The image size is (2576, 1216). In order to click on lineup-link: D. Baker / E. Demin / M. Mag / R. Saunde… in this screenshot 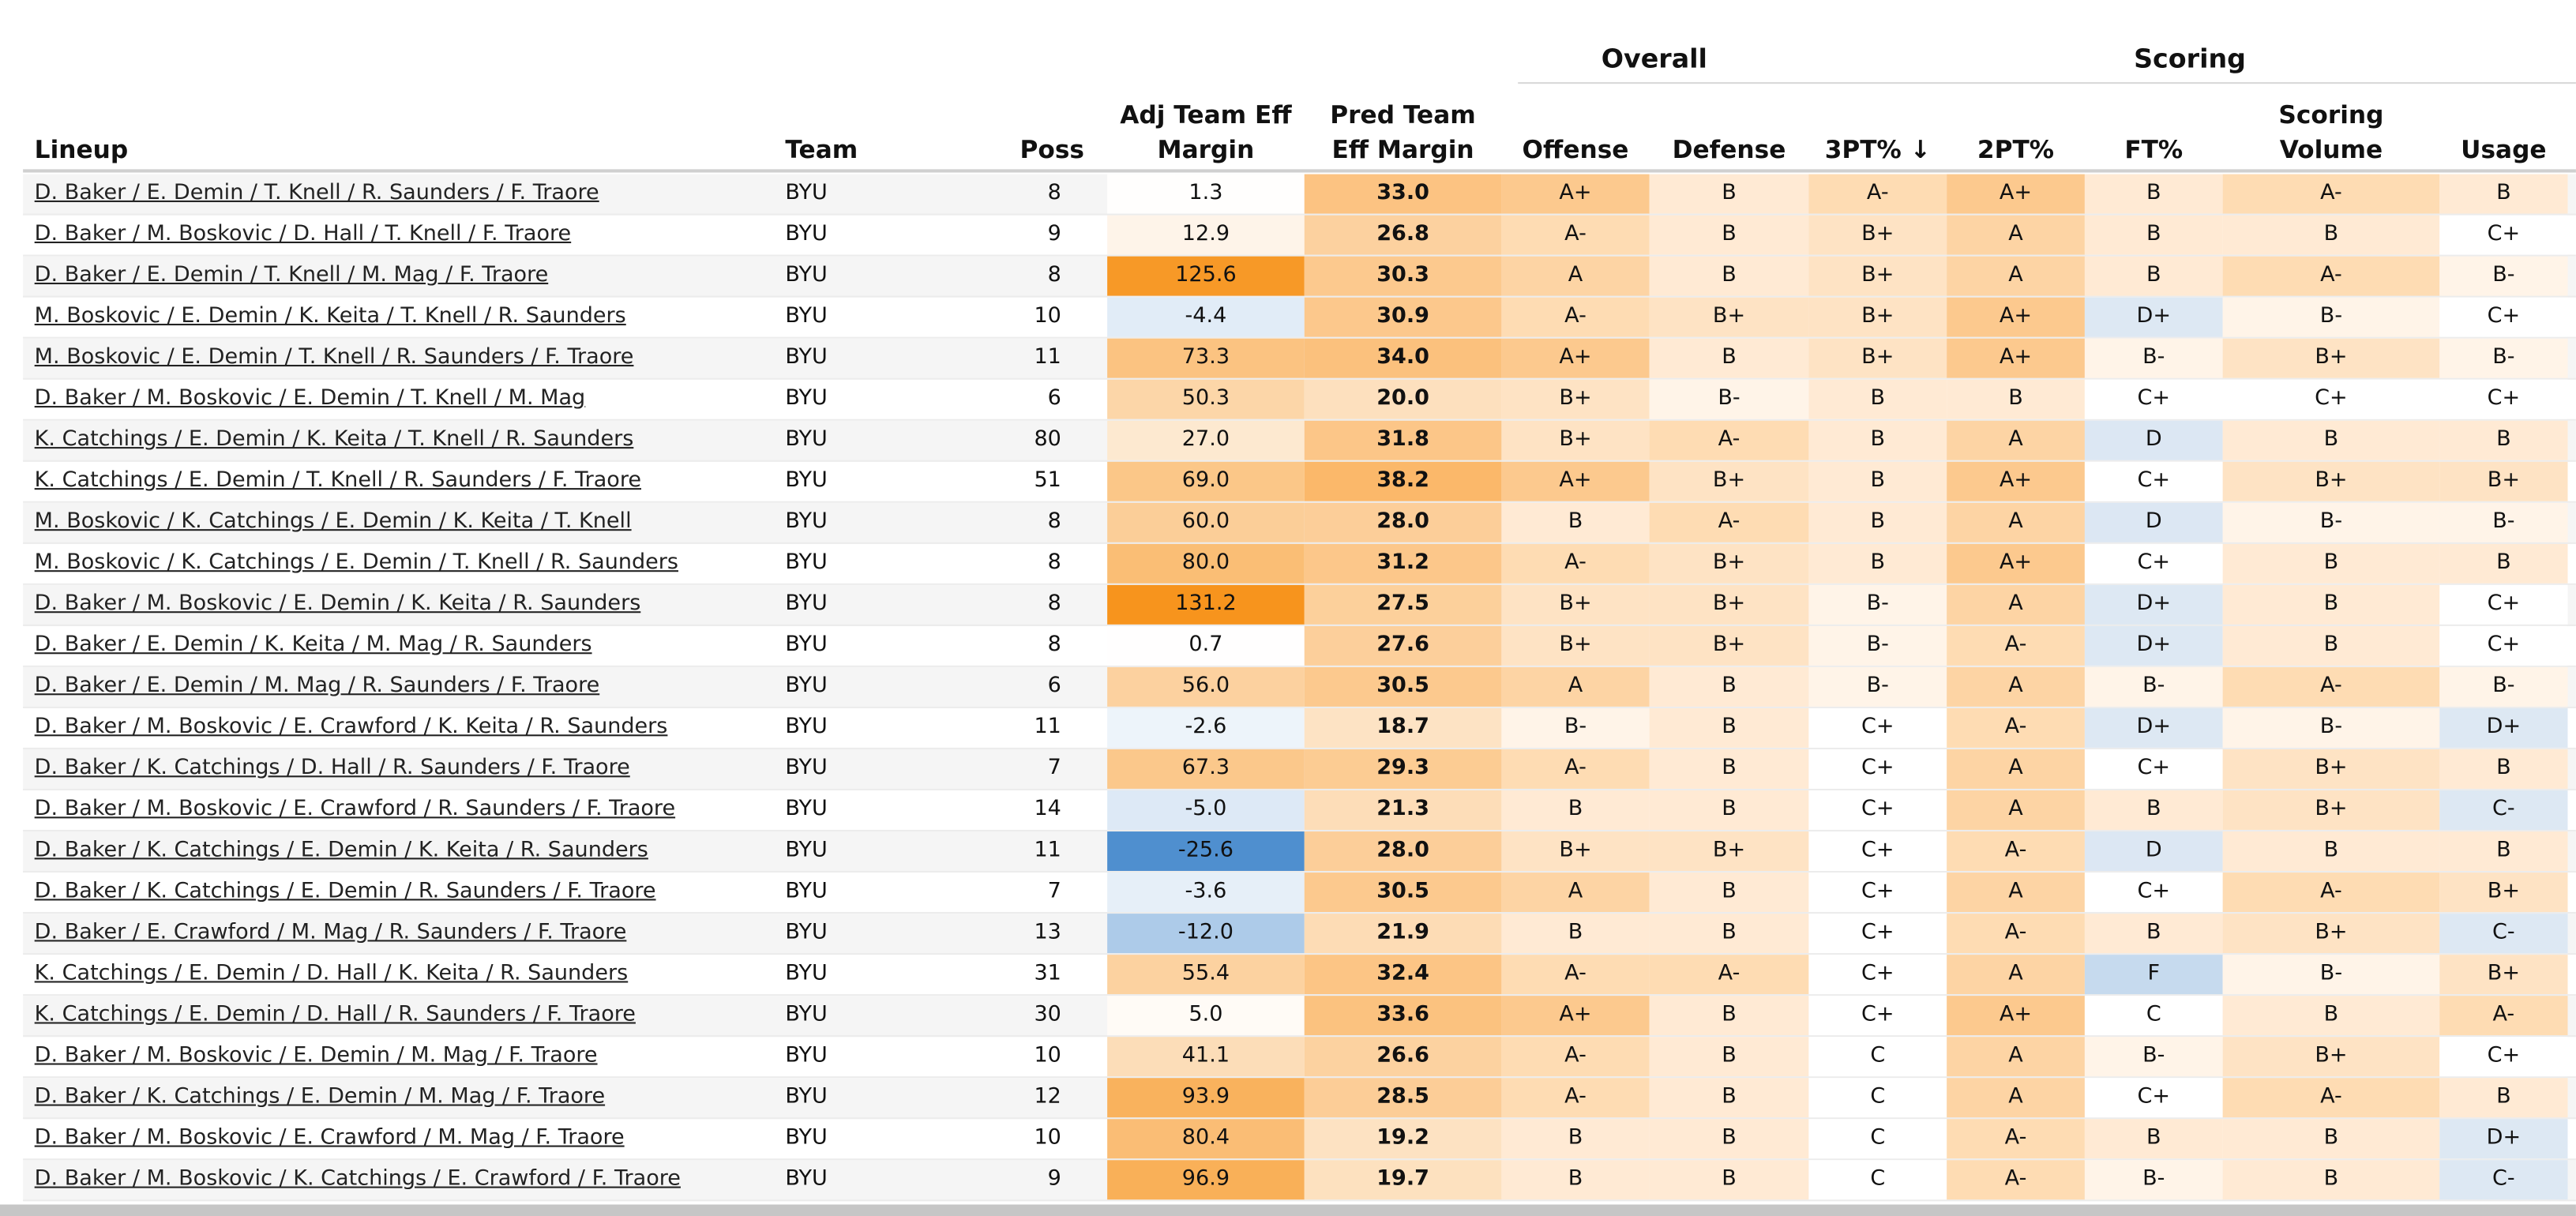, I will do `click(317, 686)`.